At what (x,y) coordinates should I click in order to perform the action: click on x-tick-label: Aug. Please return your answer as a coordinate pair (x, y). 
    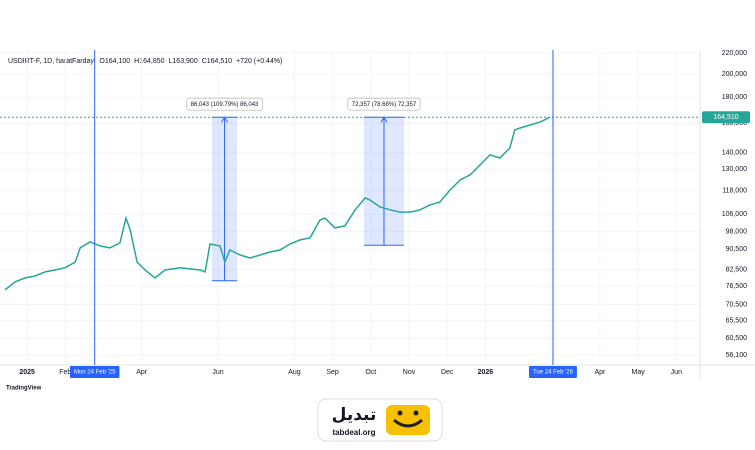
    Looking at the image, I should click on (294, 372).